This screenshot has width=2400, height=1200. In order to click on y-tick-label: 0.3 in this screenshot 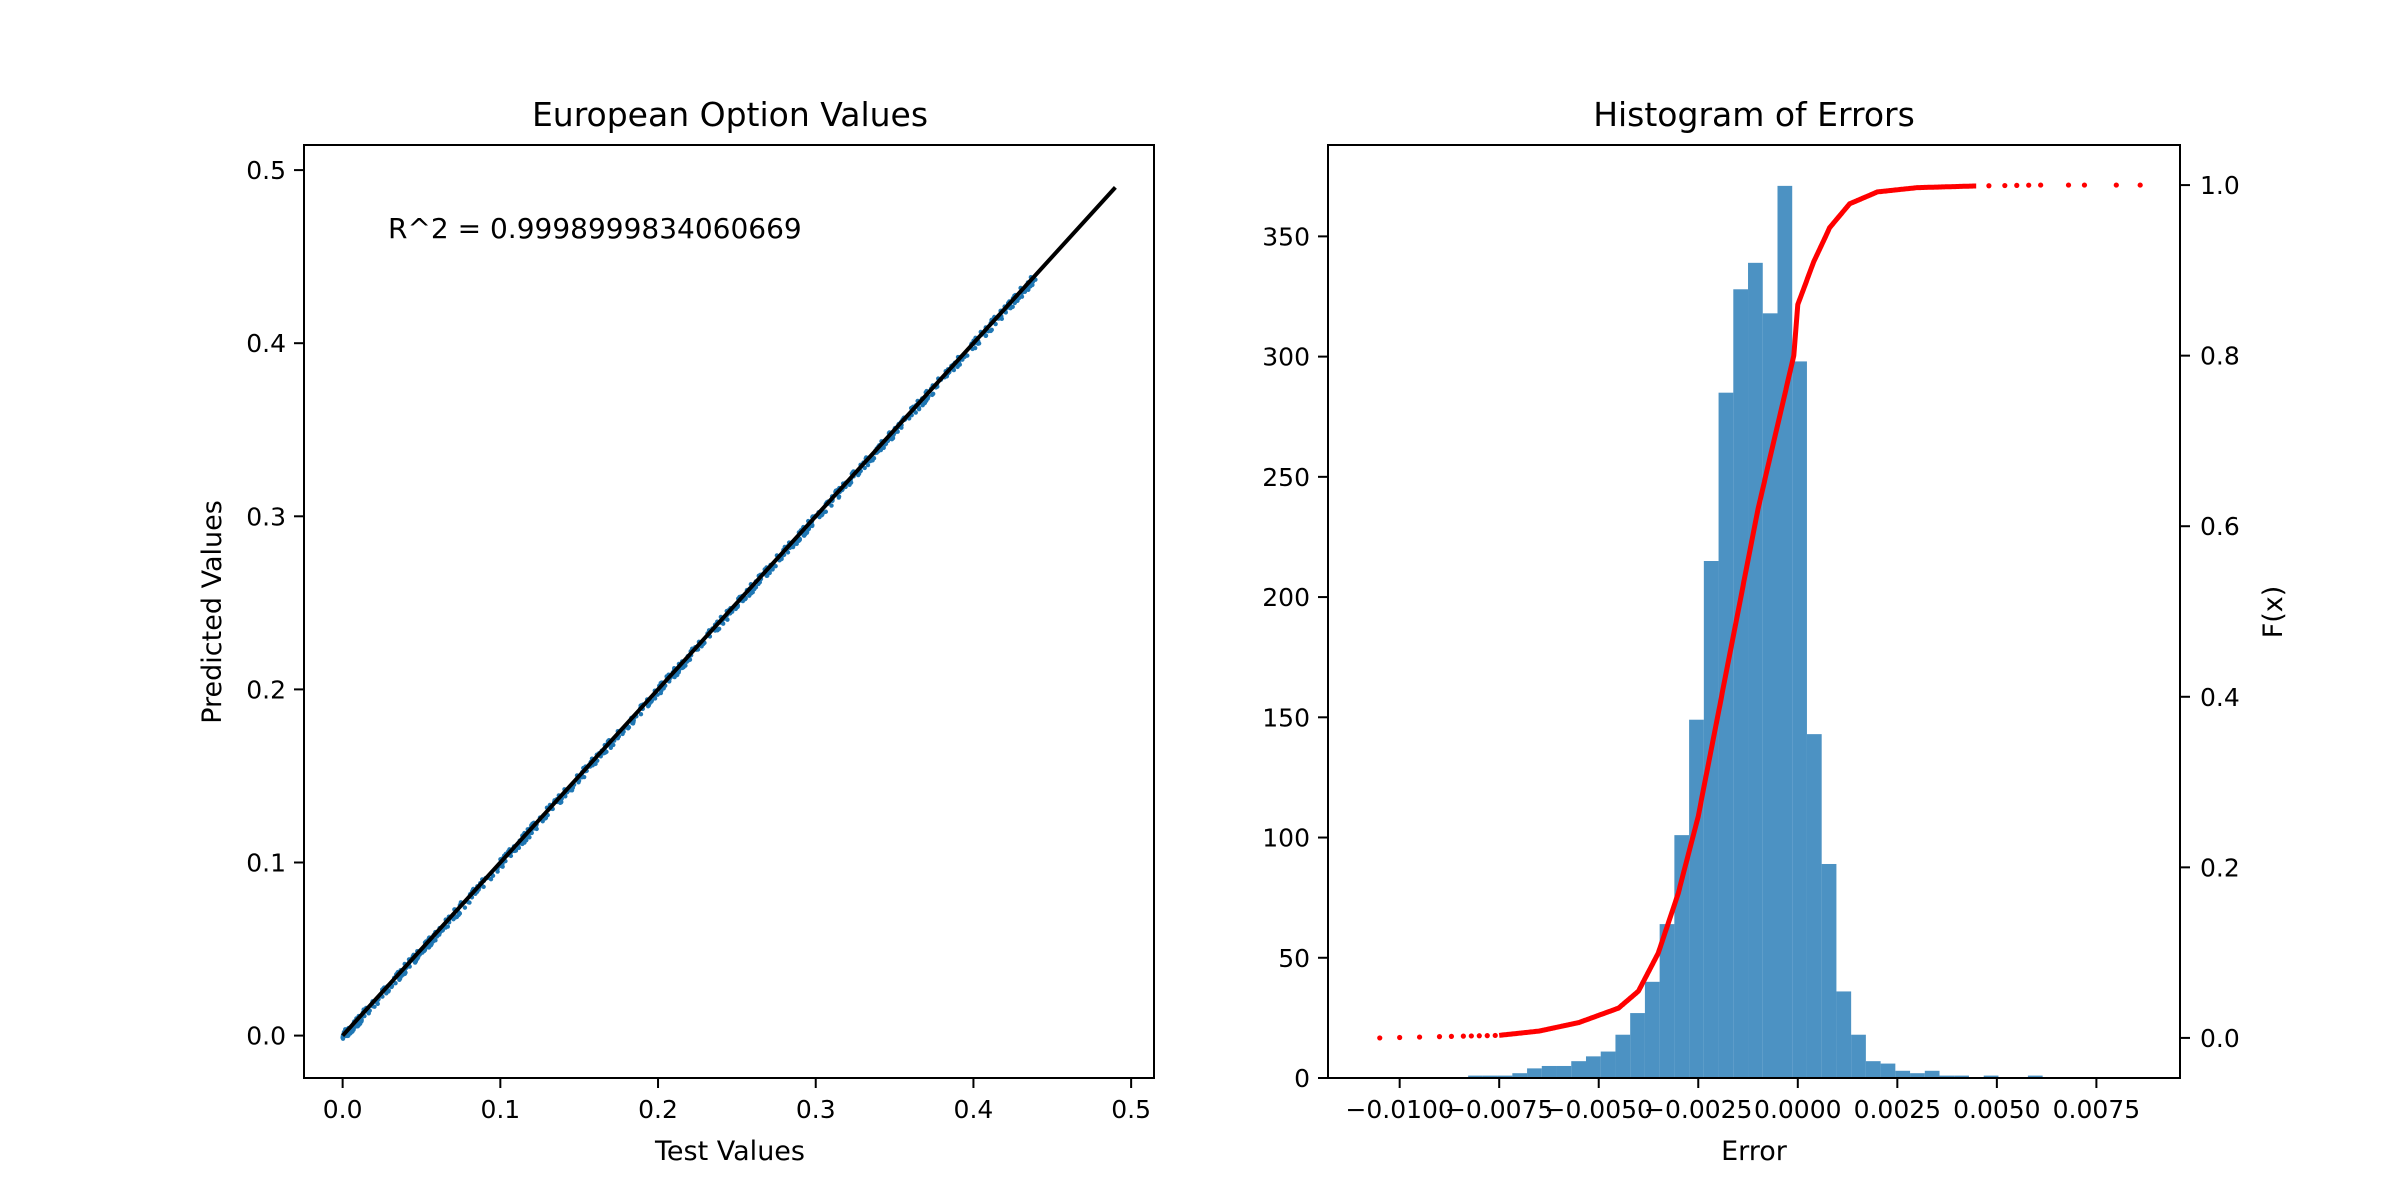, I will do `click(266, 516)`.